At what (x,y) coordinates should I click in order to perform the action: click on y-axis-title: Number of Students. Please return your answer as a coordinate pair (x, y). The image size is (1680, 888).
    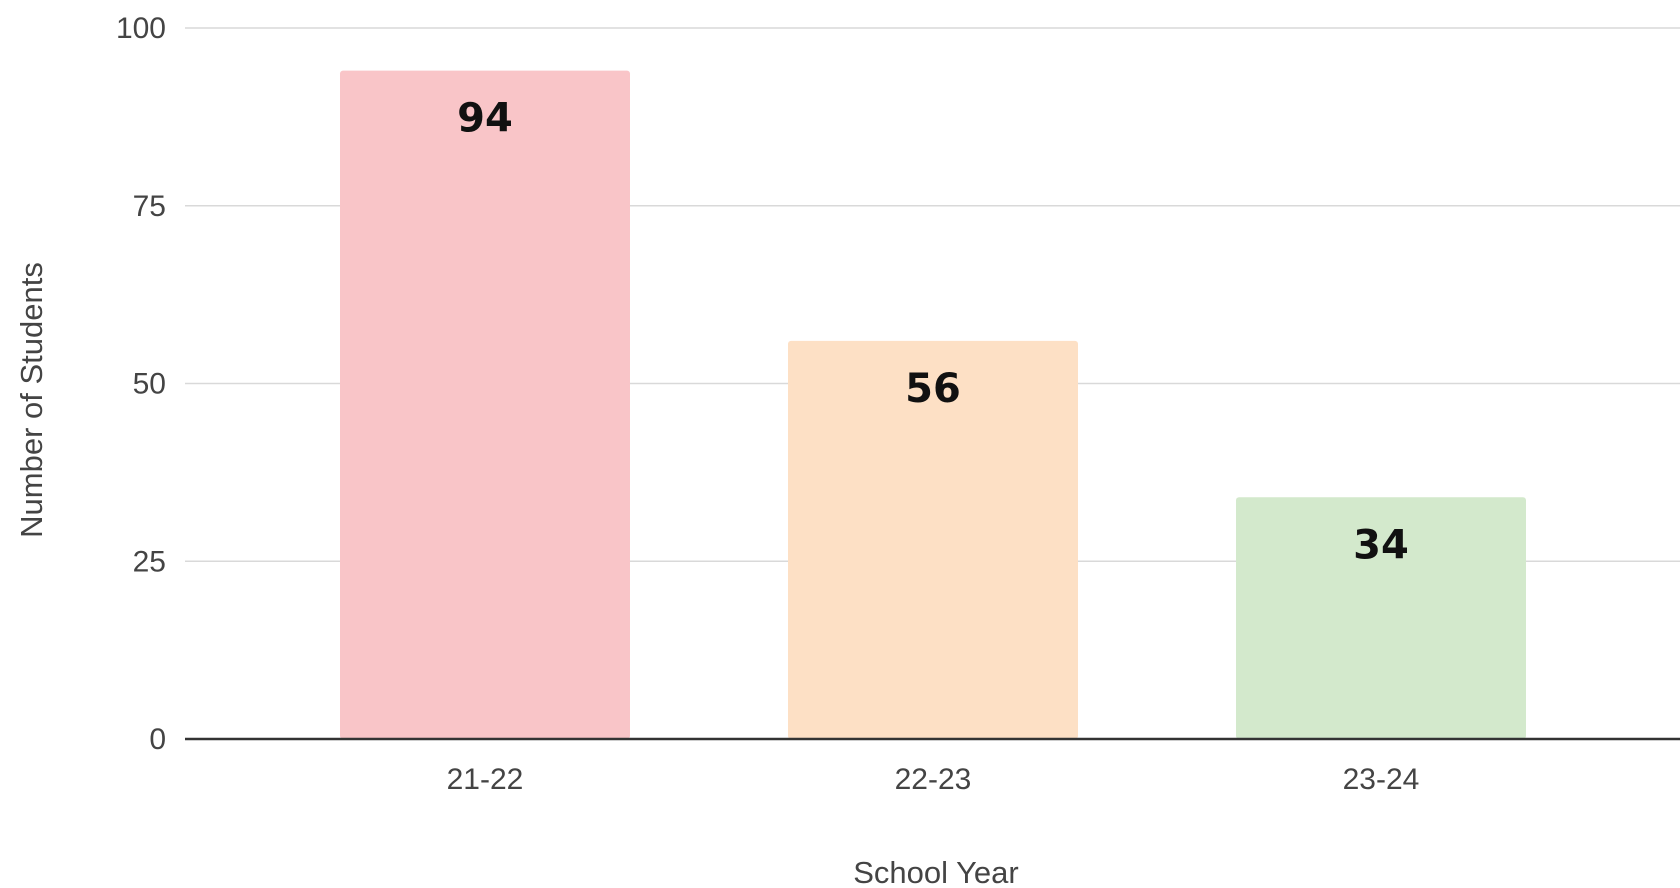
    Looking at the image, I should click on (31, 400).